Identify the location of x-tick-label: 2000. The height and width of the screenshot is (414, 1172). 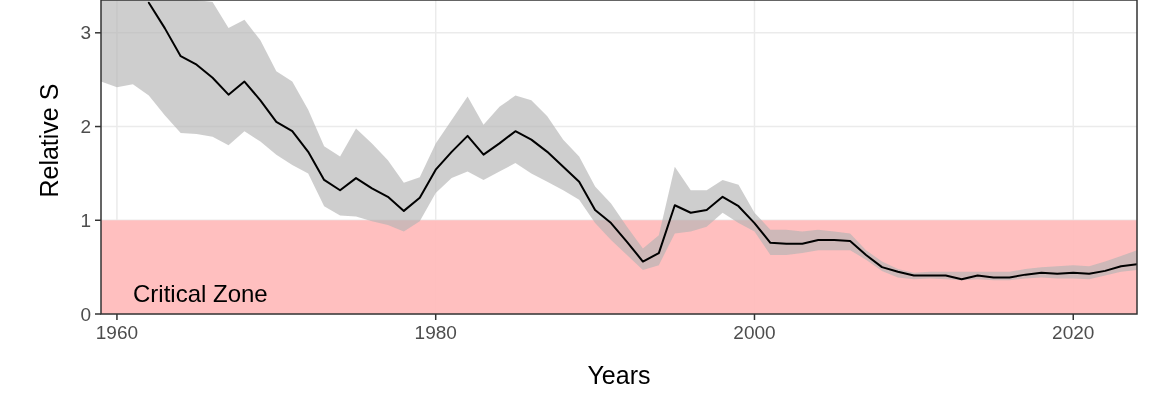
(754, 332).